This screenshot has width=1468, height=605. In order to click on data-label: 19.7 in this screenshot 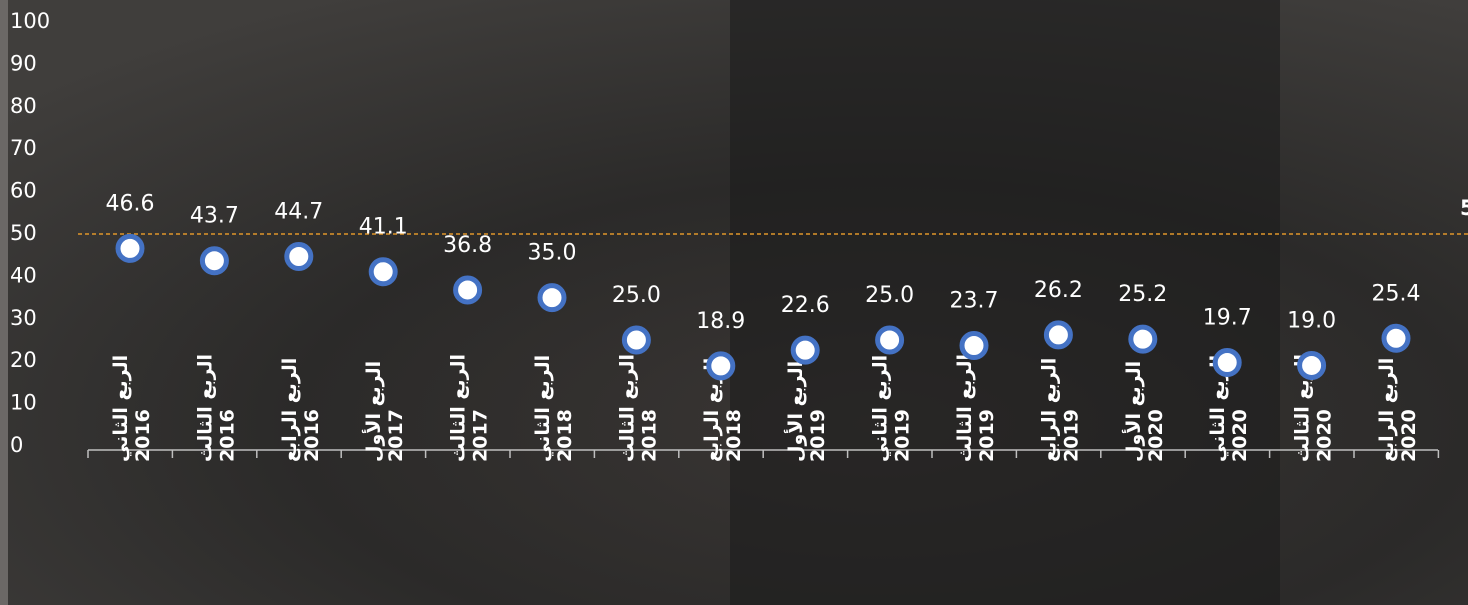, I will do `click(1227, 317)`.